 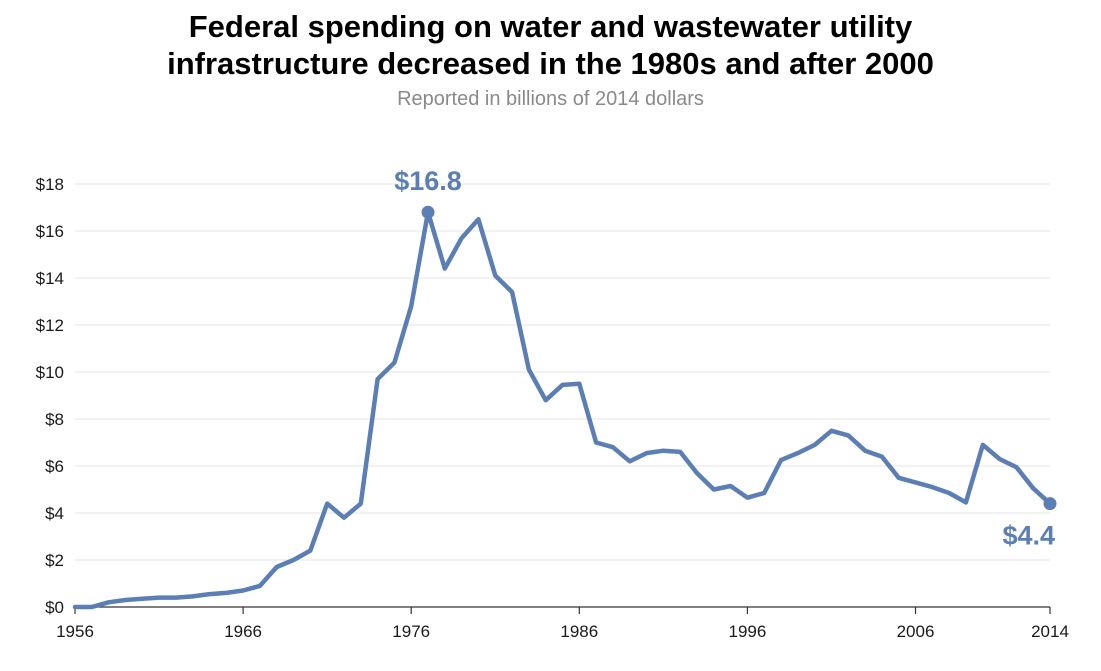 What do you see at coordinates (50, 372) in the screenshot?
I see `y-tick-label: $10` at bounding box center [50, 372].